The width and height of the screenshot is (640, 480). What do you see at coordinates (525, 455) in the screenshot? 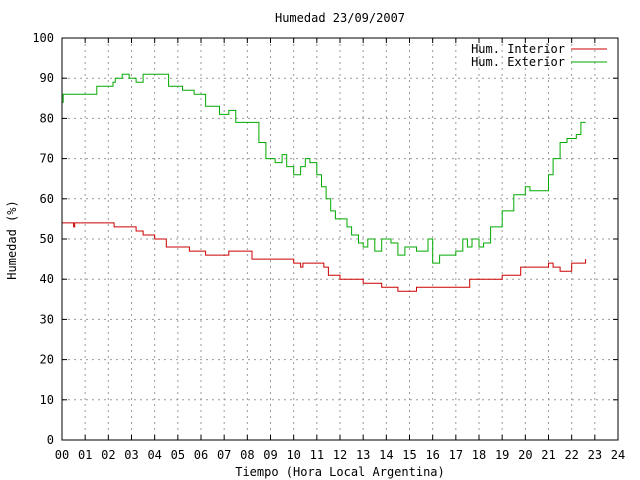
I see `x-tick-label: 20` at bounding box center [525, 455].